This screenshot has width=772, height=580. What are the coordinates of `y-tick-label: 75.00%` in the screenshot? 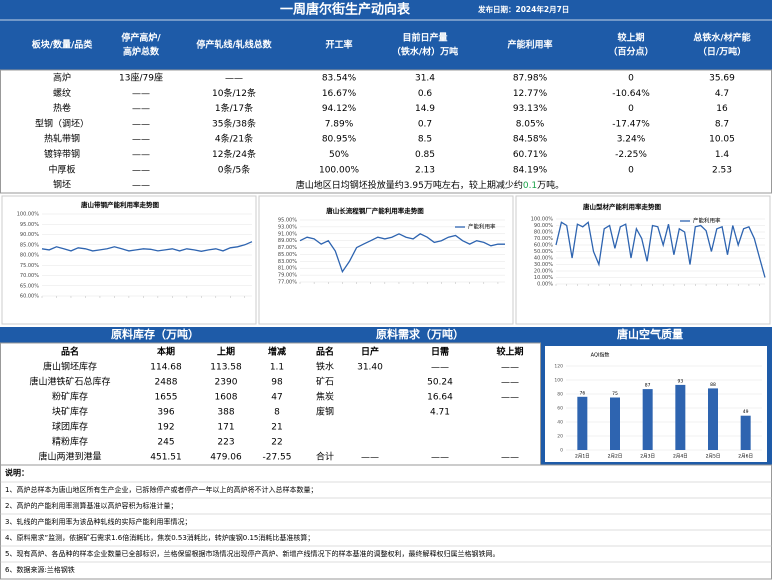 It's located at (29, 266).